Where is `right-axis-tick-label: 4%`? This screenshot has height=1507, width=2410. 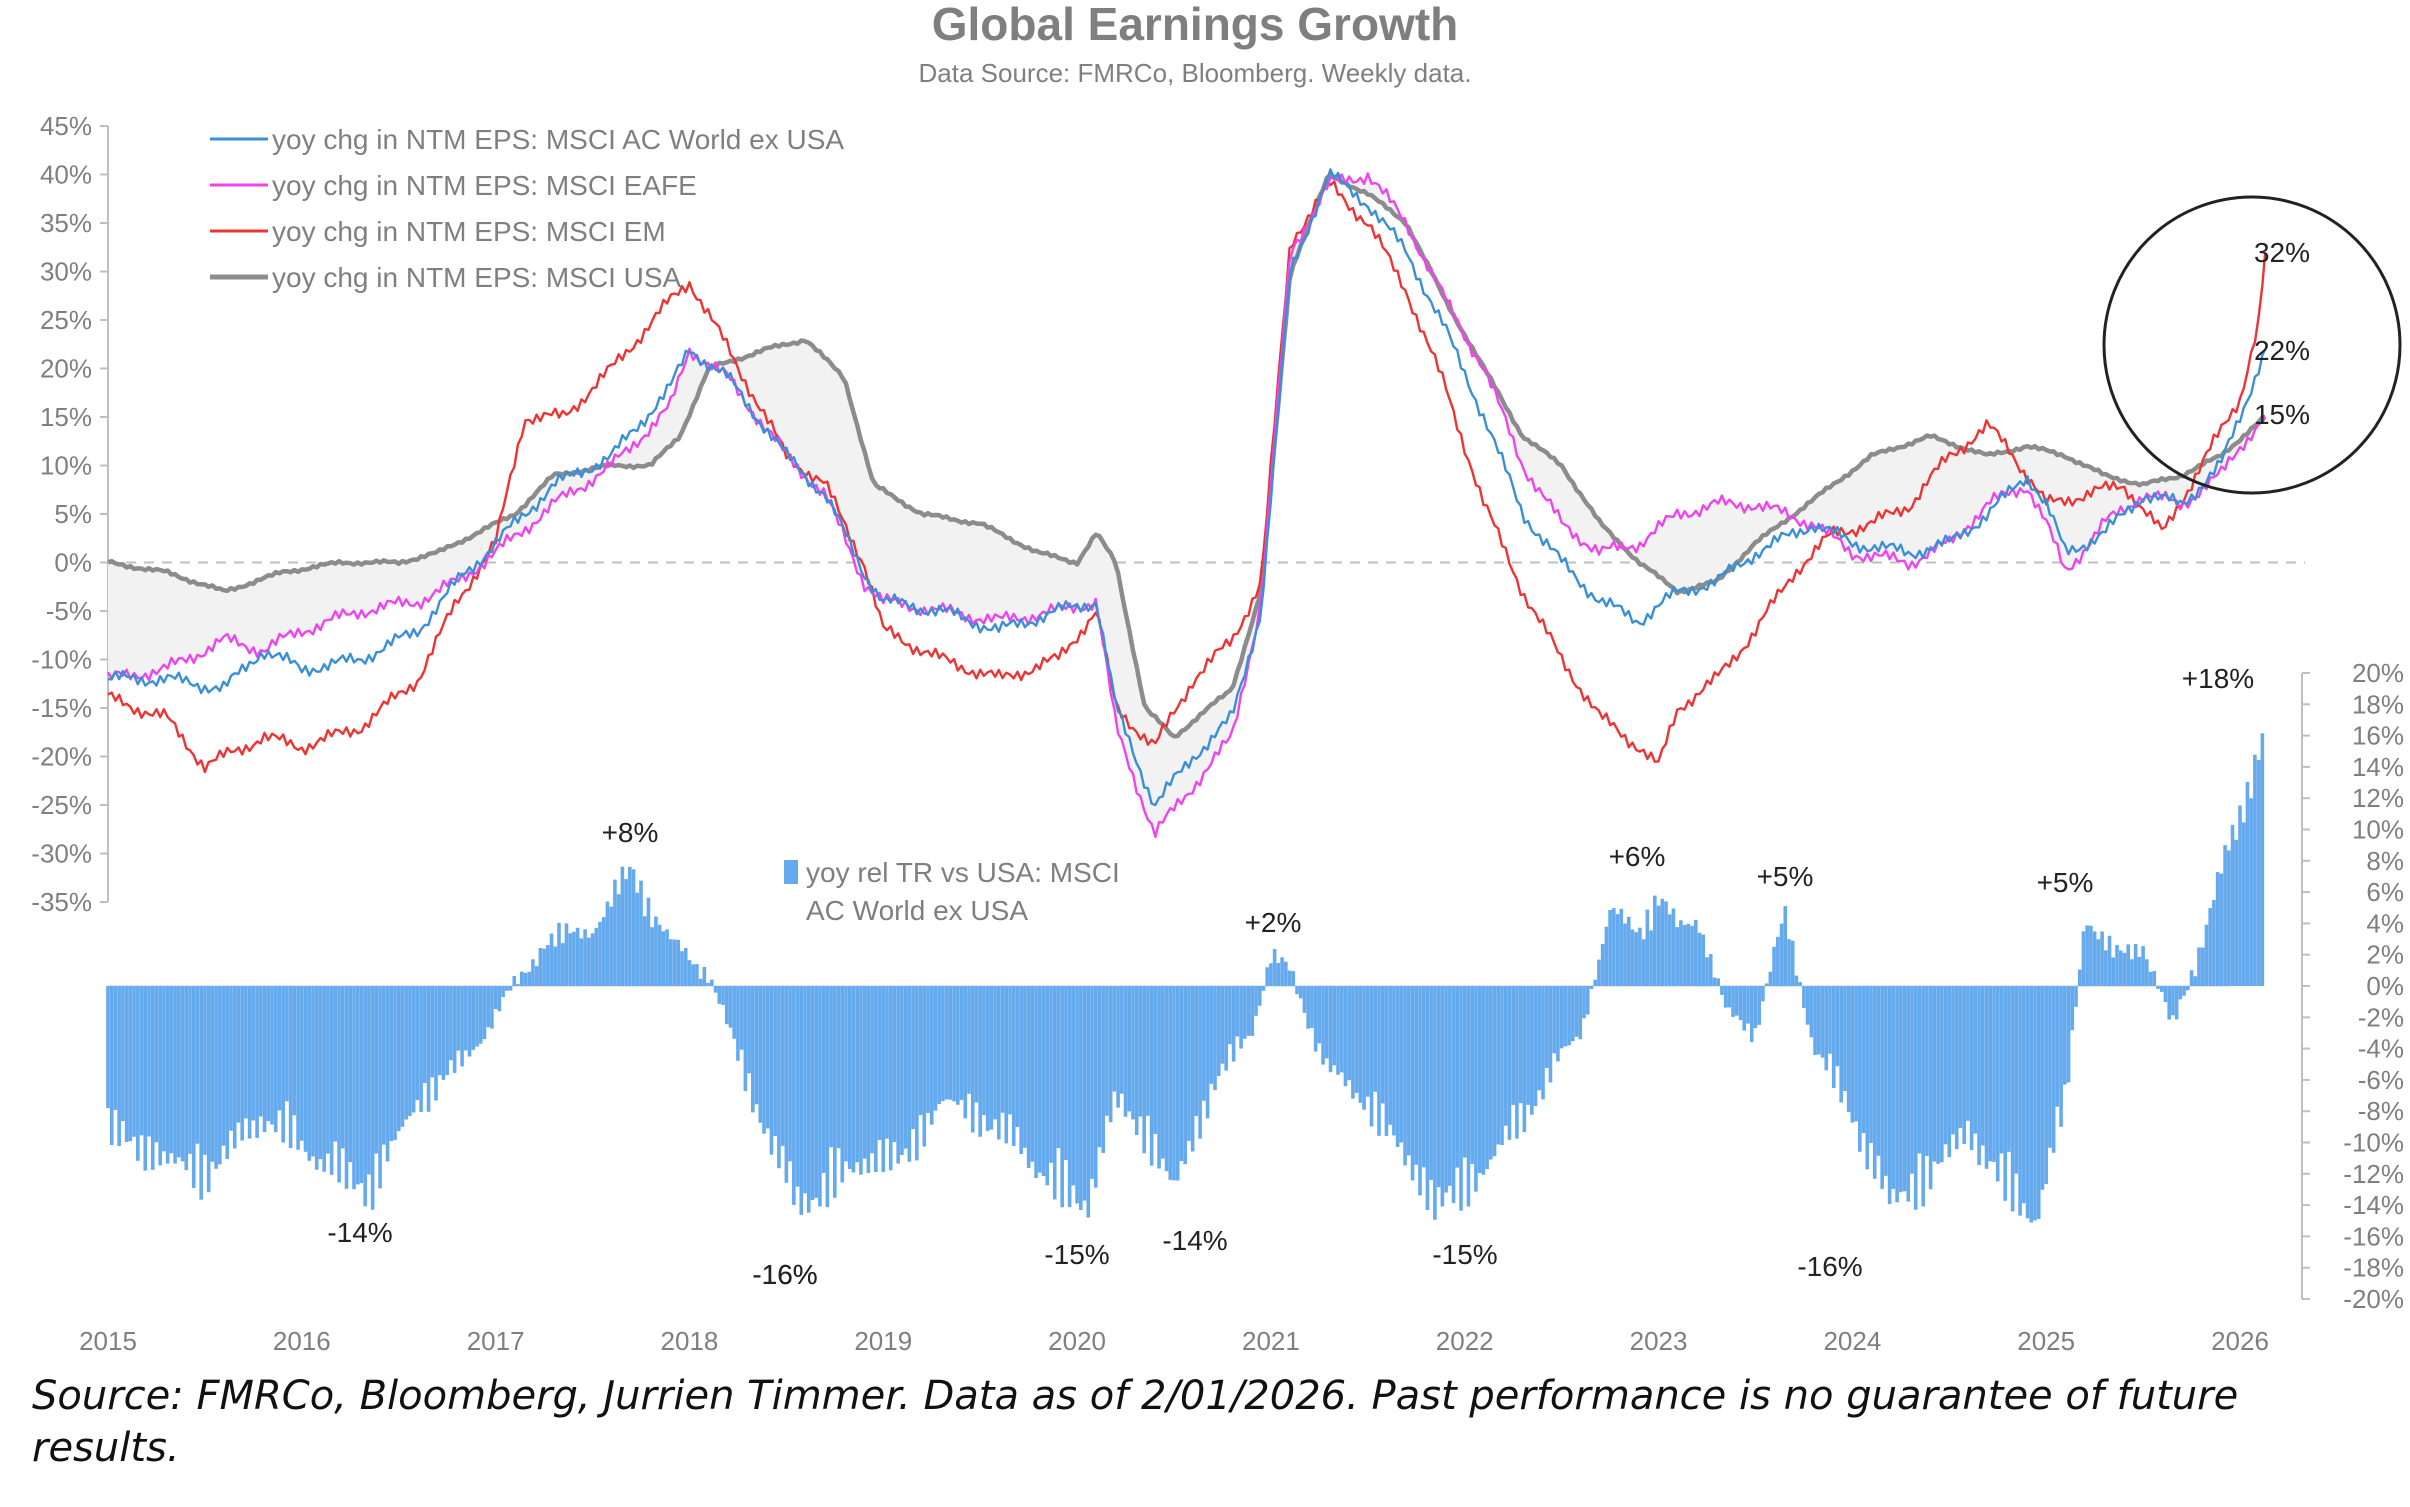 right-axis-tick-label: 4% is located at coordinates (2385, 923).